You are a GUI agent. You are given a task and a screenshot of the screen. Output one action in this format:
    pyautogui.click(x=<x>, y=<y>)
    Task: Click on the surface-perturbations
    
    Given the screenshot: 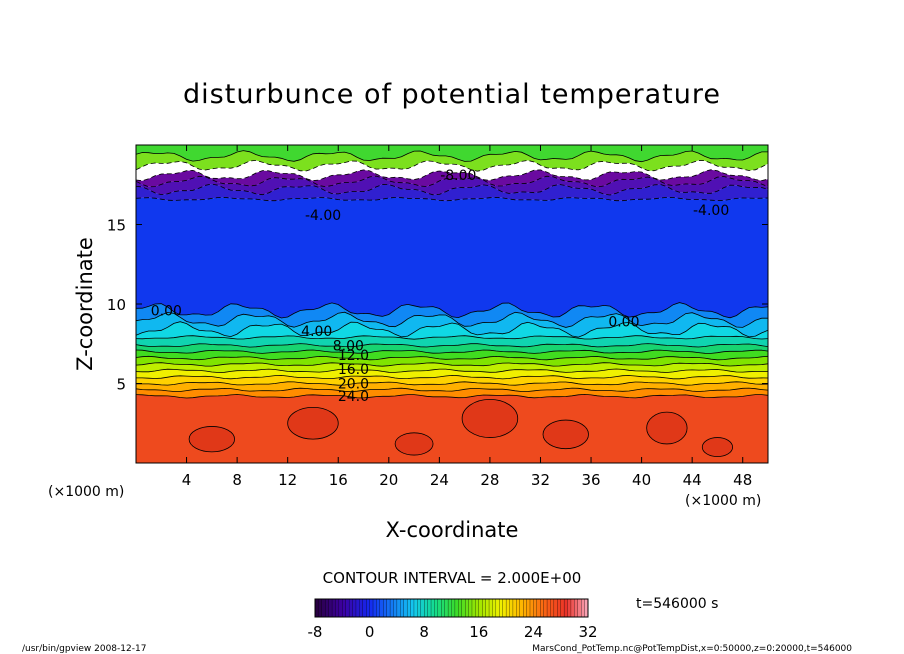 What is the action you would take?
    pyautogui.click(x=461, y=428)
    